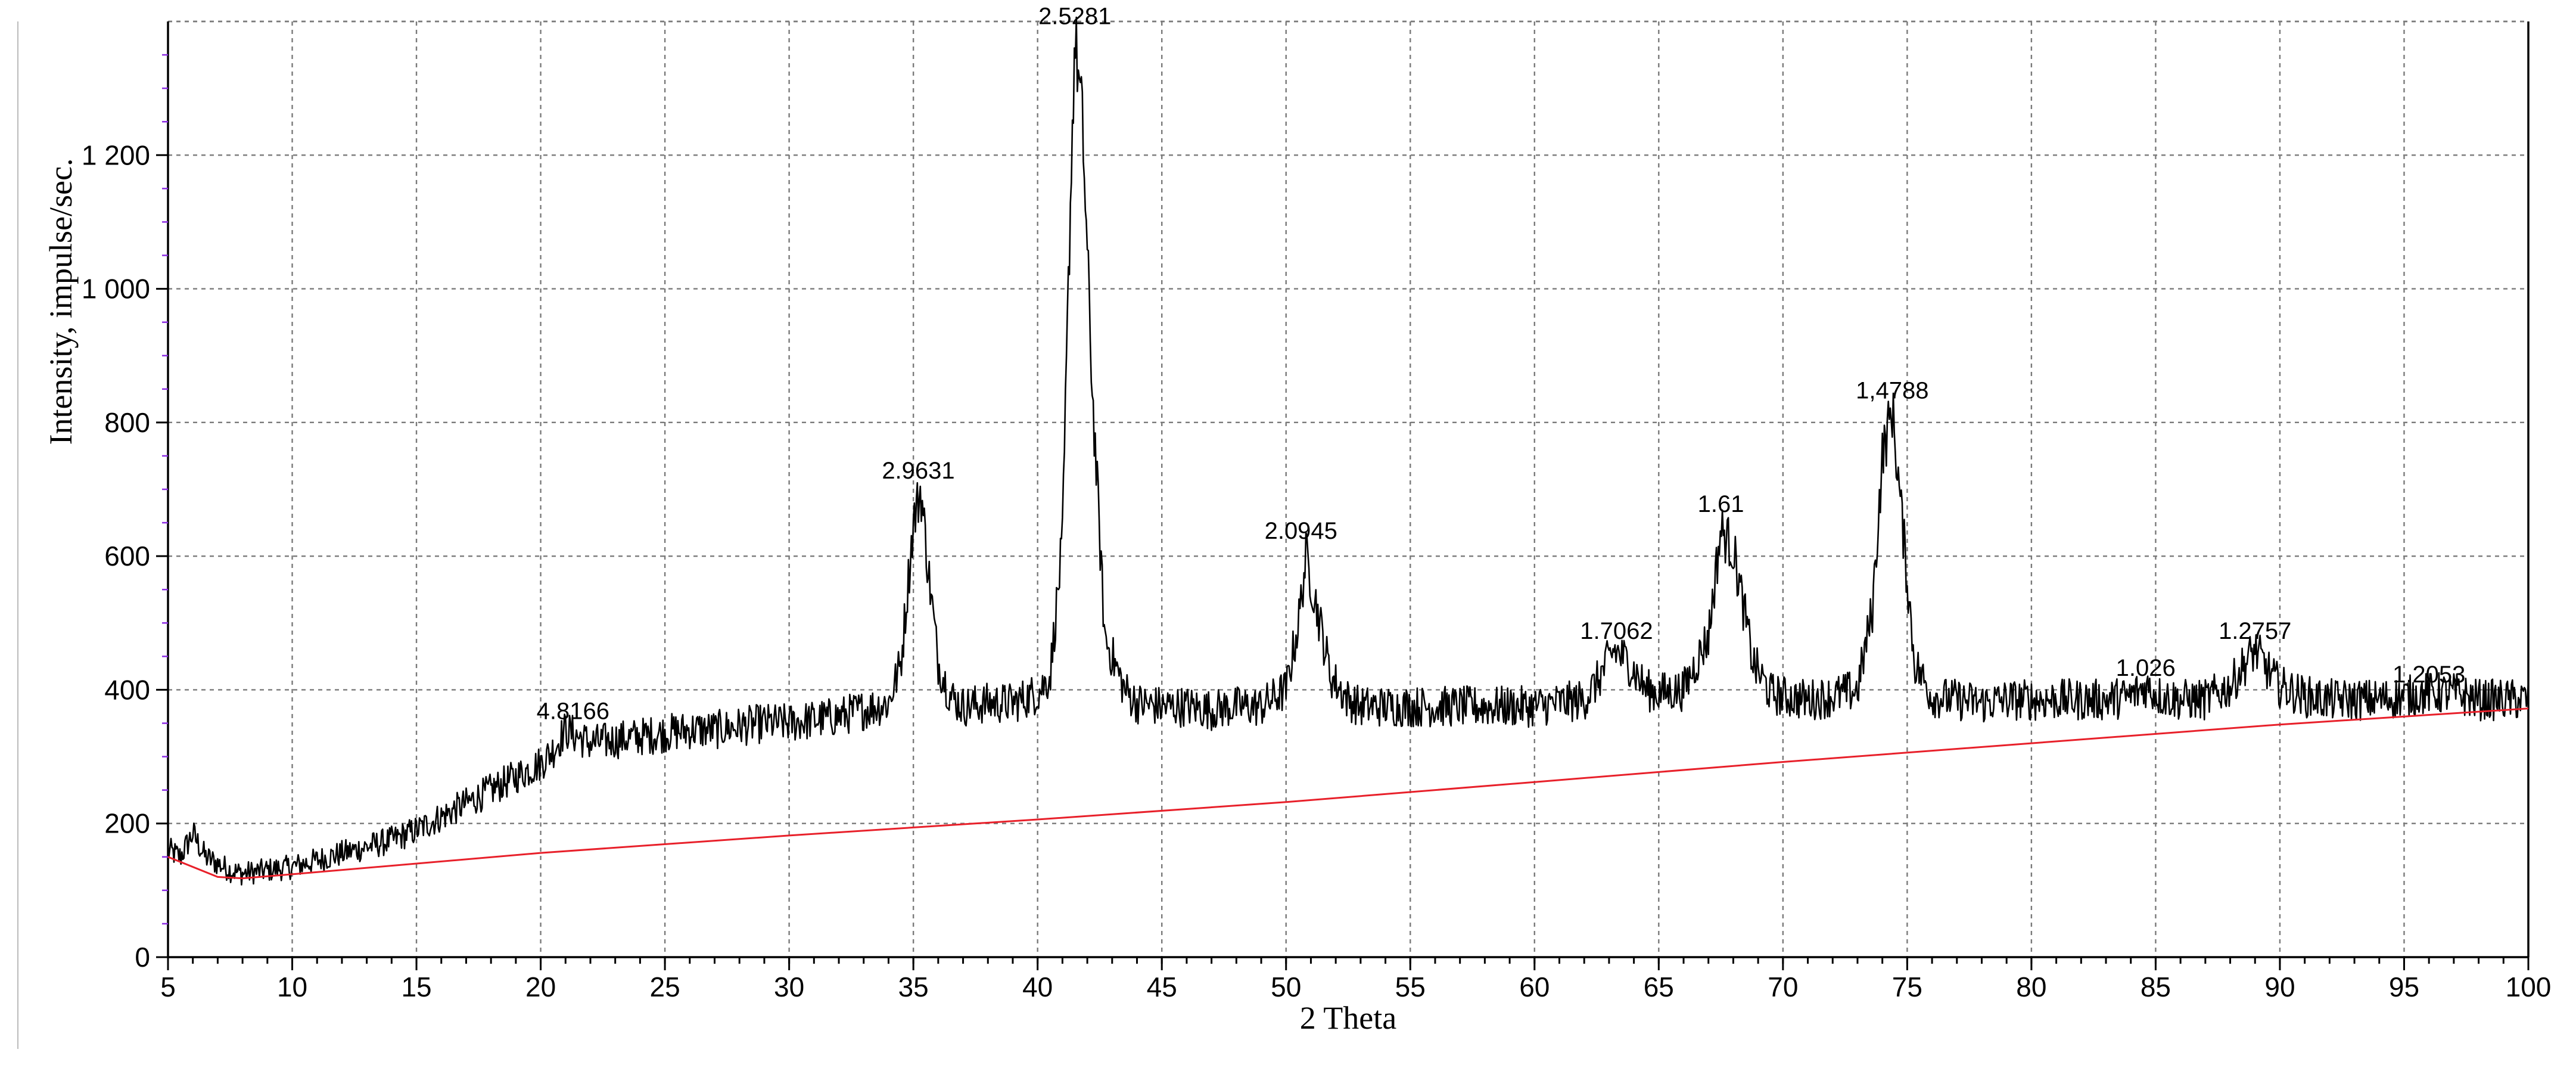 The height and width of the screenshot is (1068, 2576). Describe the element at coordinates (292, 987) in the screenshot. I see `x-tick-label: 10` at that location.